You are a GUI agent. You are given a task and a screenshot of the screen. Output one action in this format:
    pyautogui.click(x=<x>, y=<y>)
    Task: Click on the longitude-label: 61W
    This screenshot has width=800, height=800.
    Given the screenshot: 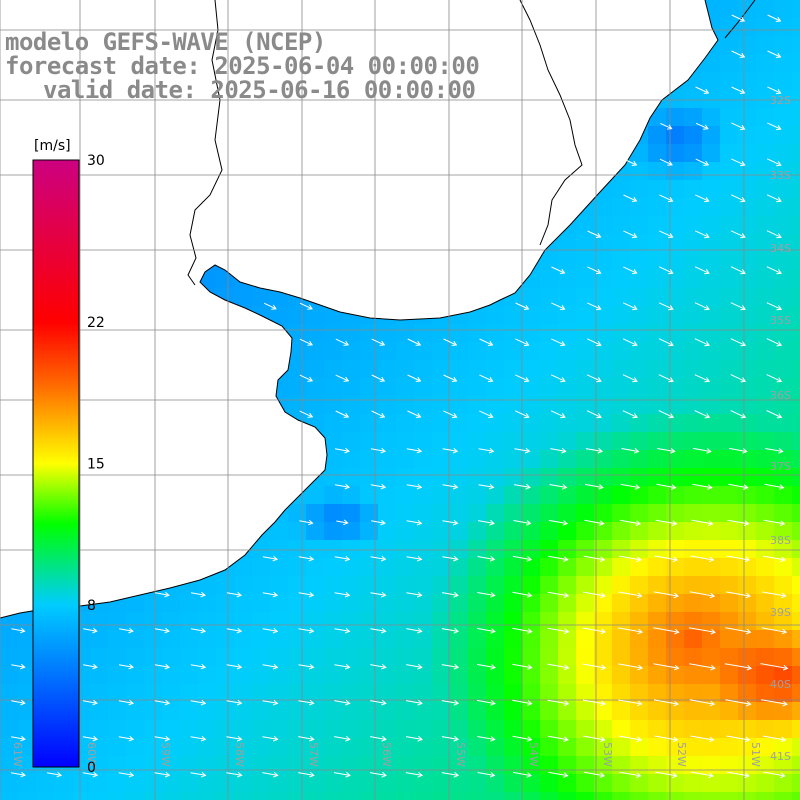 What is the action you would take?
    pyautogui.click(x=17, y=754)
    